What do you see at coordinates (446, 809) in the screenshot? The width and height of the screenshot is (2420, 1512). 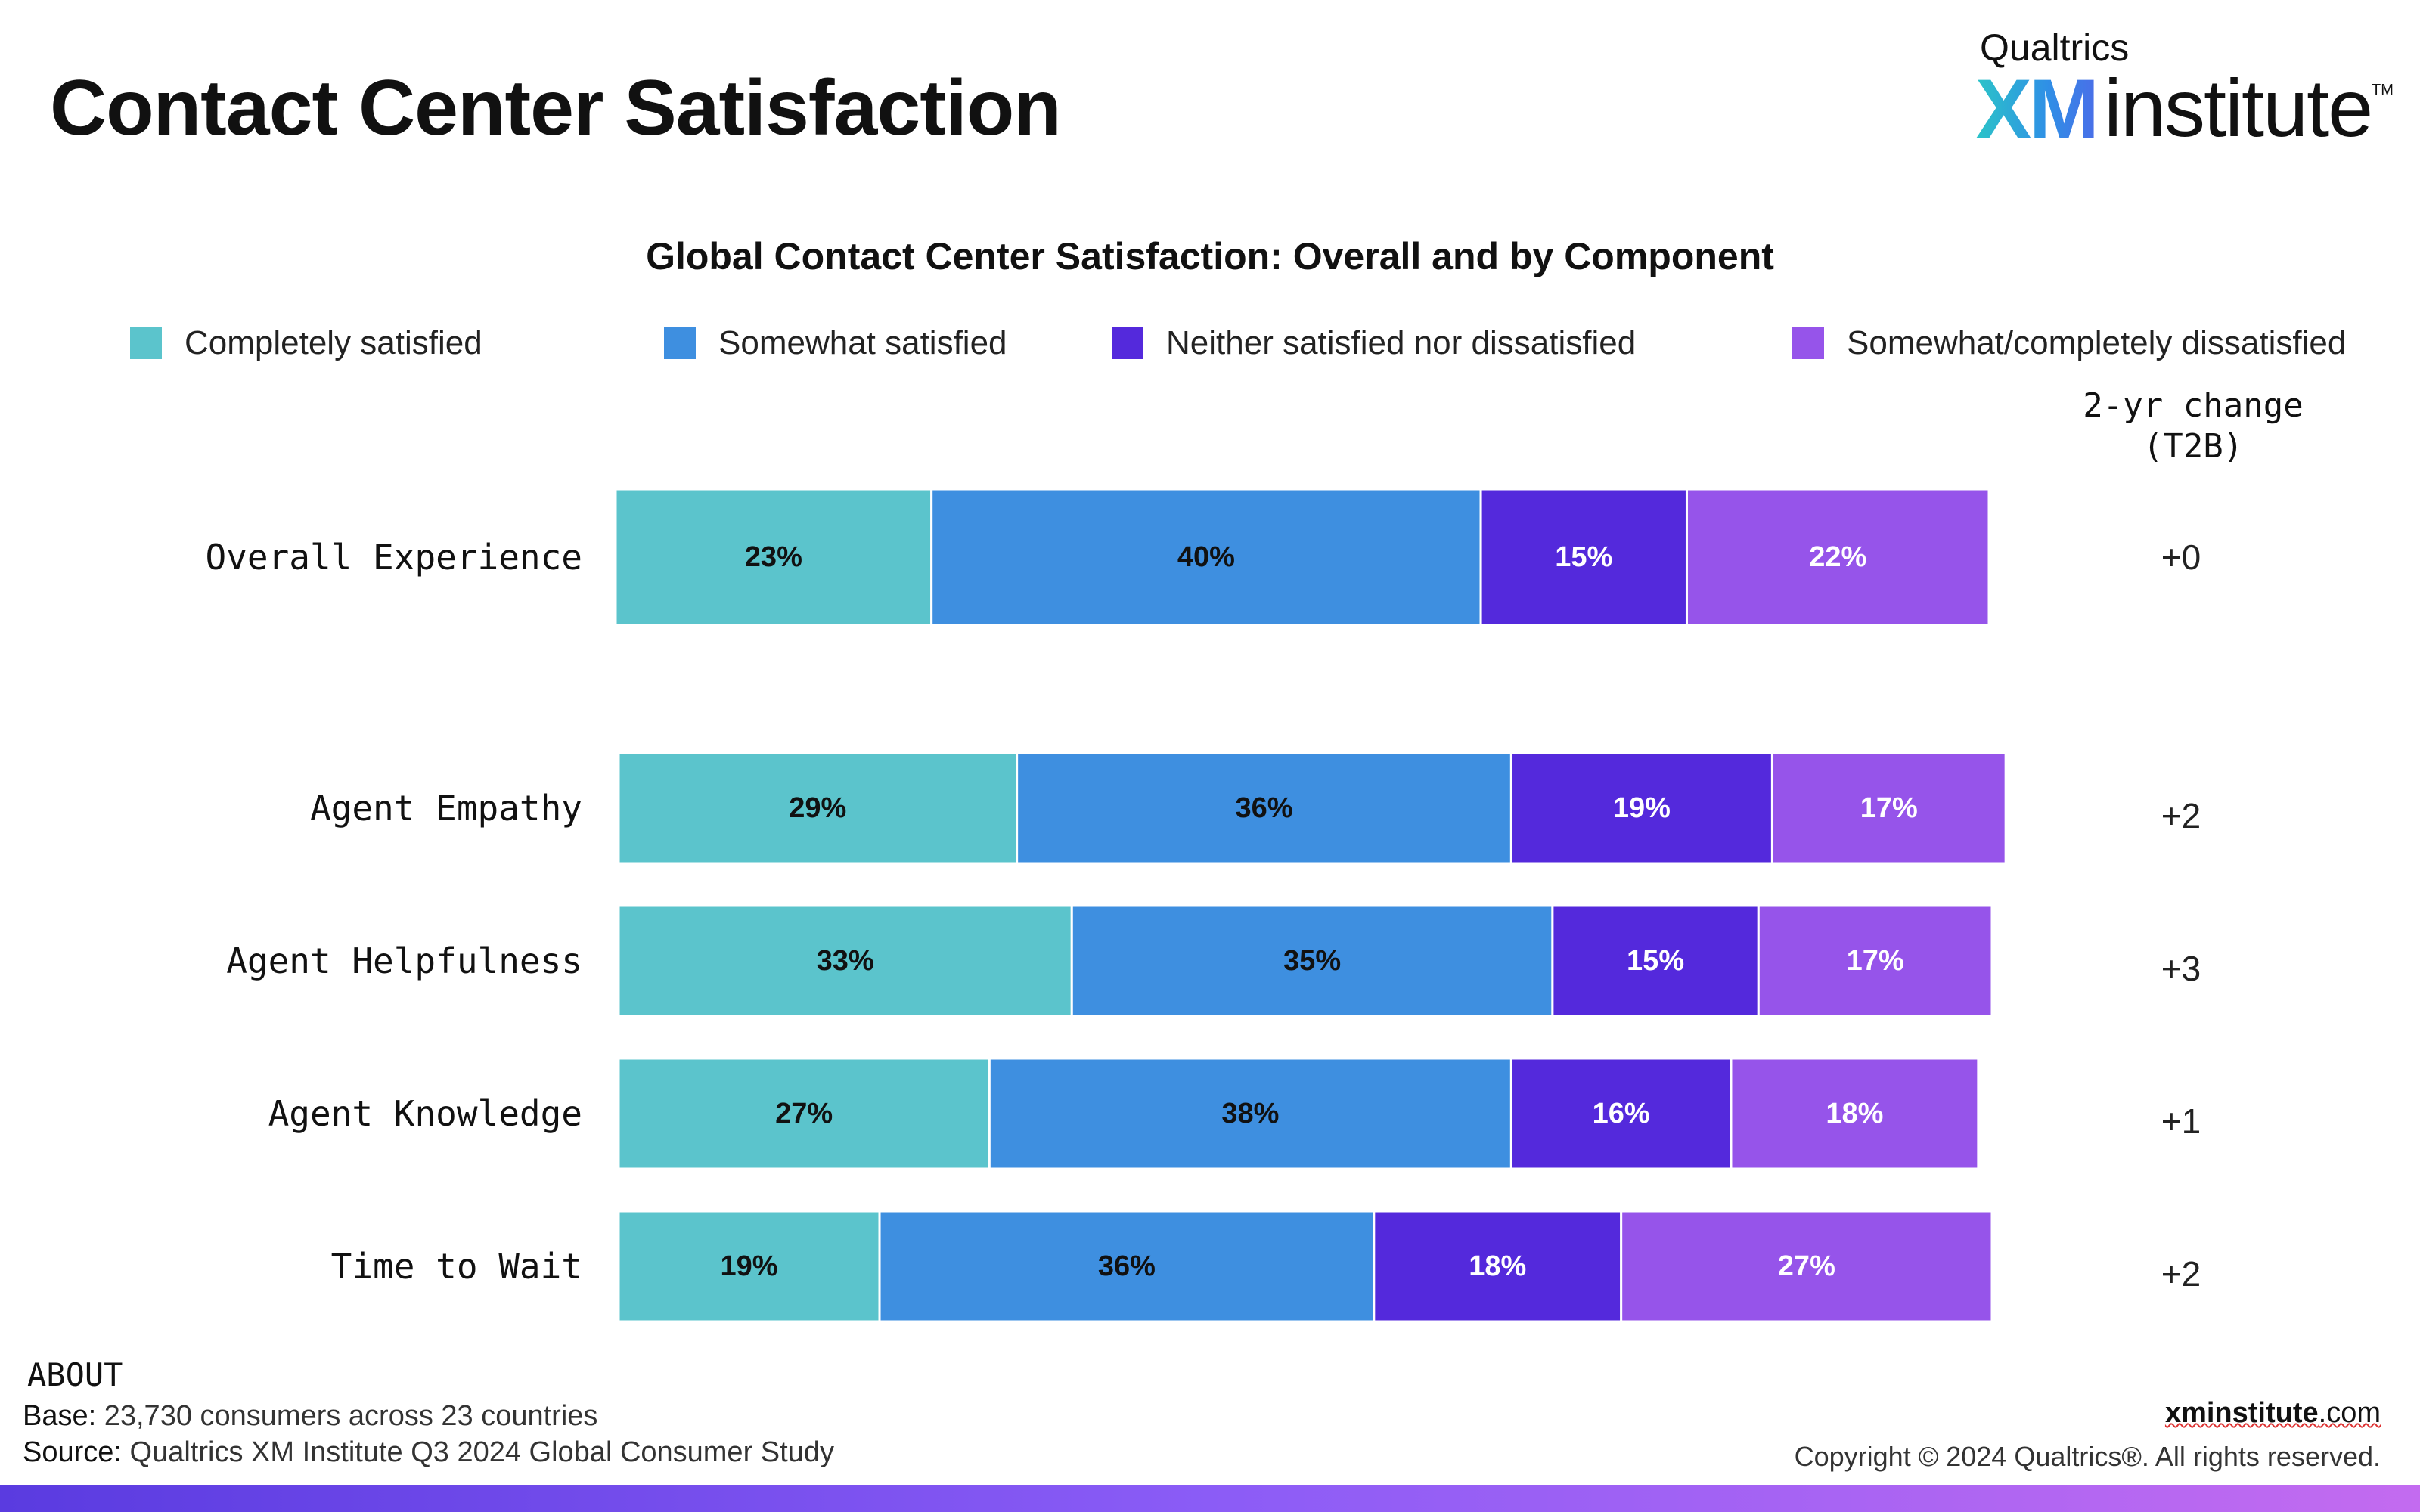 I see `category-label-agent-empathy: Agent Empathy` at bounding box center [446, 809].